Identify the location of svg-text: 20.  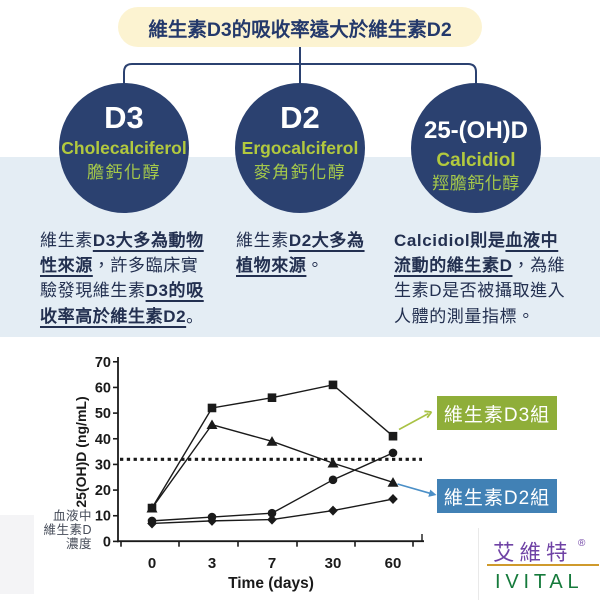
(103, 491).